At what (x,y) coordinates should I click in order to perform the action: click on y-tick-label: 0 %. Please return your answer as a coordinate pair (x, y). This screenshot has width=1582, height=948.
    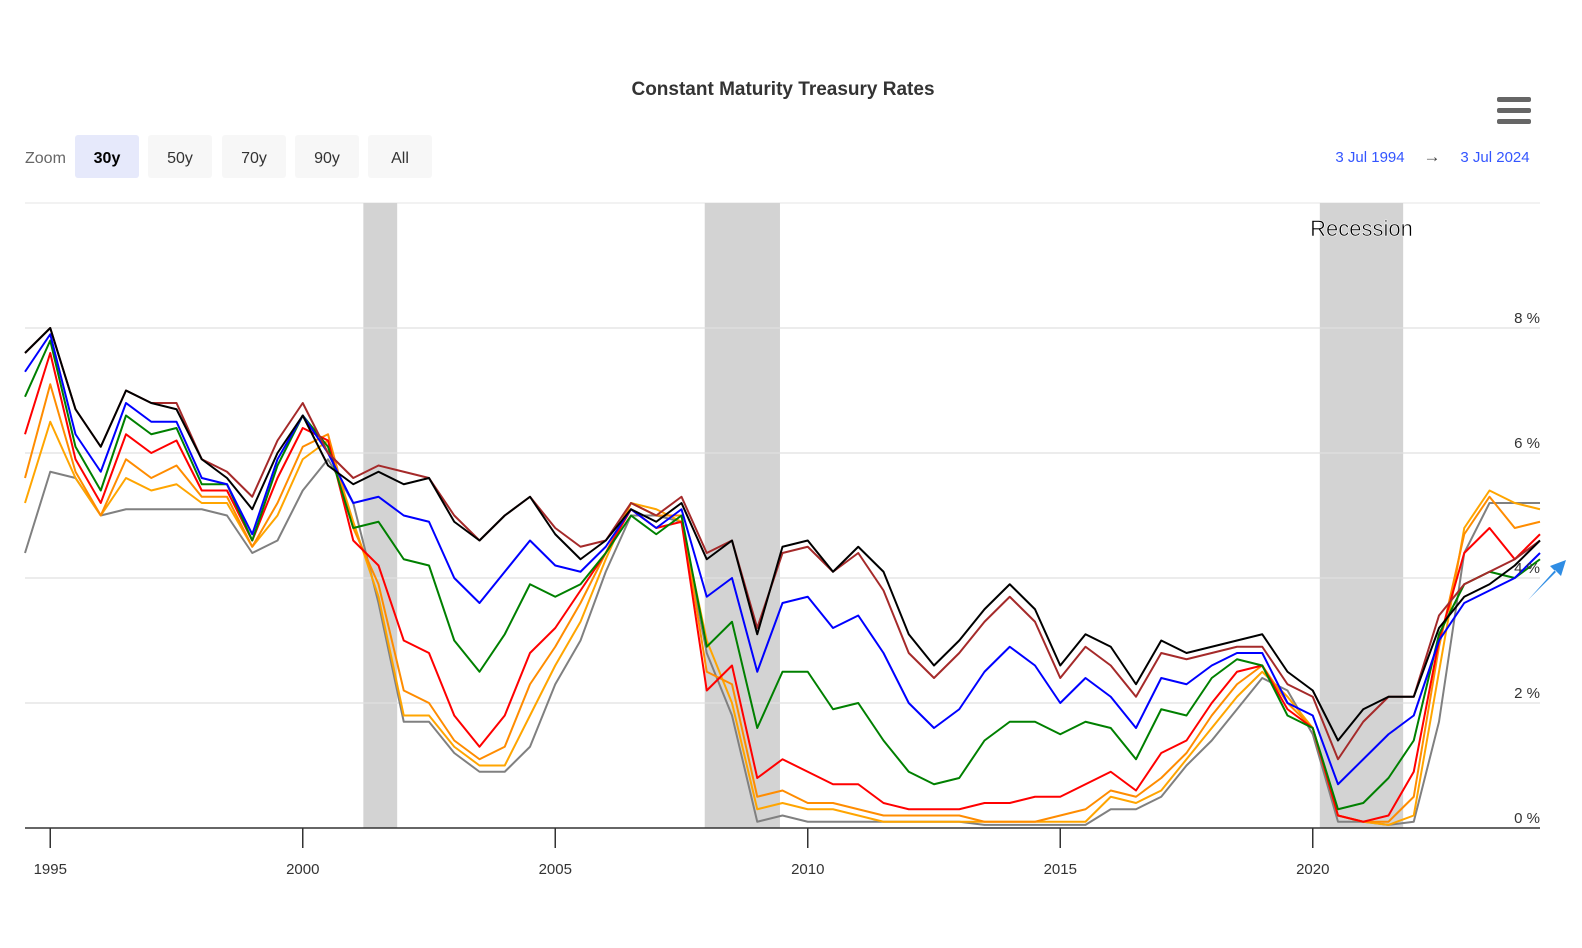
    Looking at the image, I should click on (1527, 818).